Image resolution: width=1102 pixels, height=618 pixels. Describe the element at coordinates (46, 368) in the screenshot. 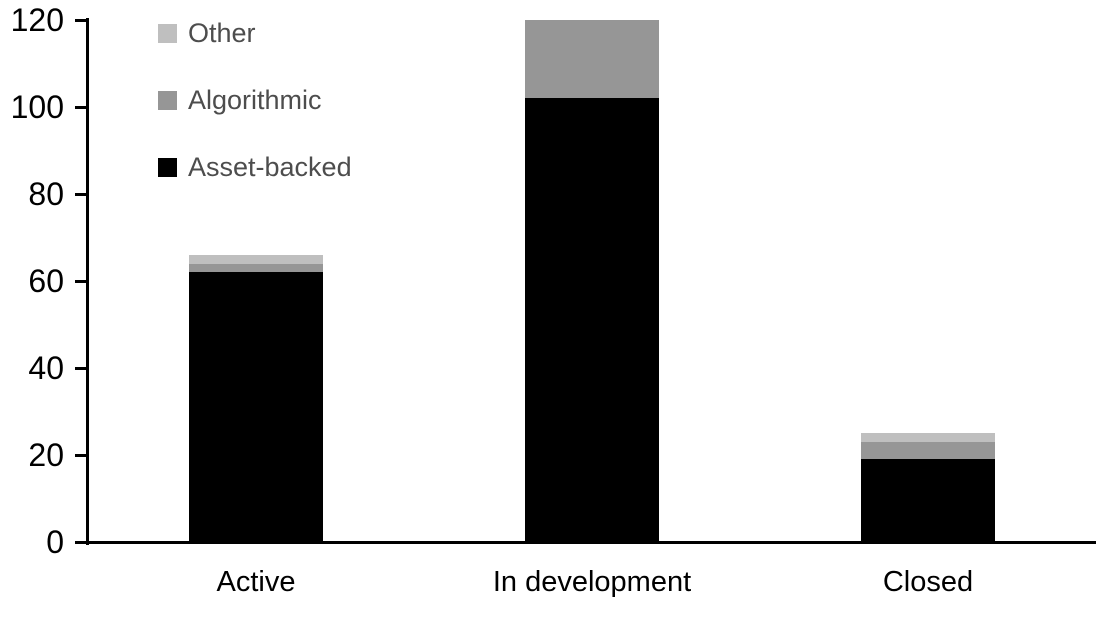

I see `y-axis-tick-label: 40` at that location.